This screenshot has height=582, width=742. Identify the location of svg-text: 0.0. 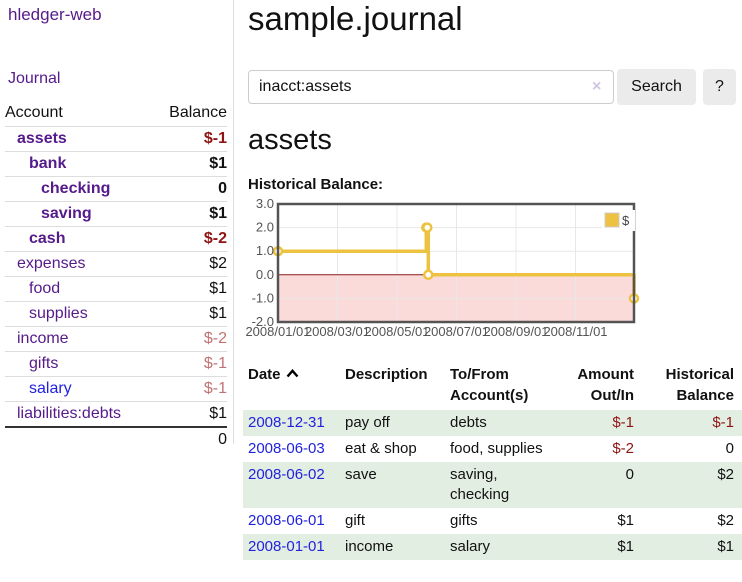
(265, 274).